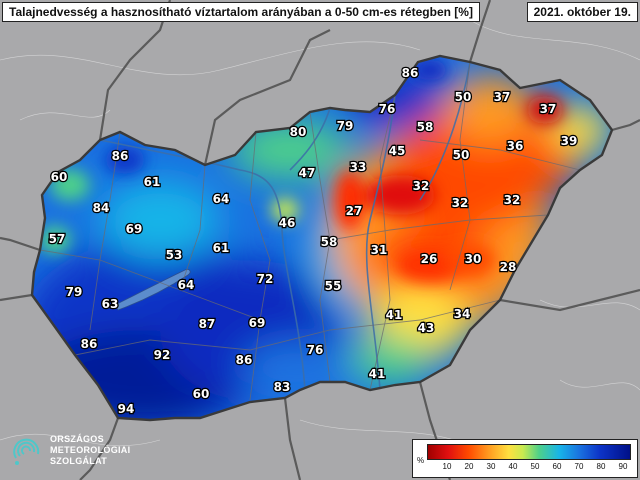 The height and width of the screenshot is (480, 640). What do you see at coordinates (397, 151) in the screenshot?
I see `value-label: 45` at bounding box center [397, 151].